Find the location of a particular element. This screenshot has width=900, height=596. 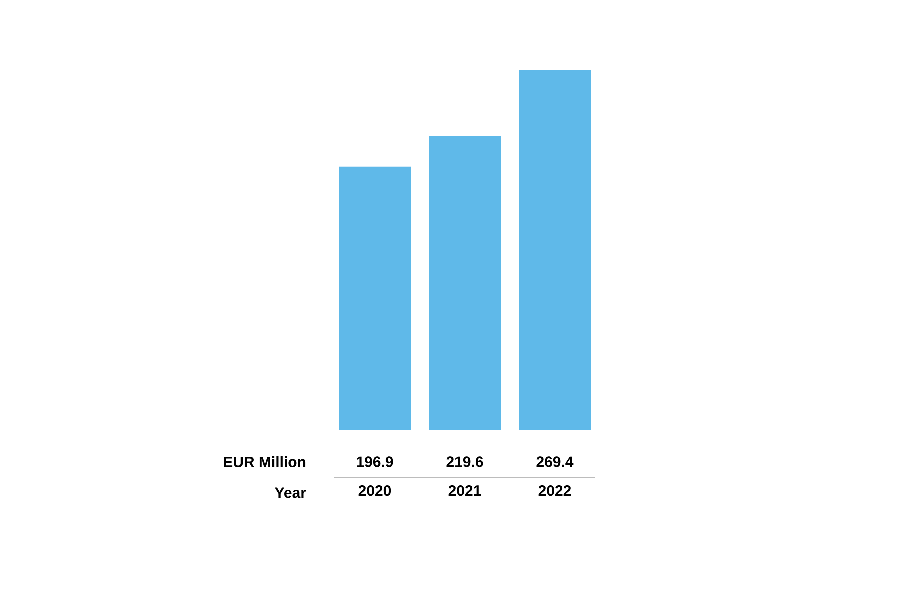

x-axis-title: Year is located at coordinates (290, 493).